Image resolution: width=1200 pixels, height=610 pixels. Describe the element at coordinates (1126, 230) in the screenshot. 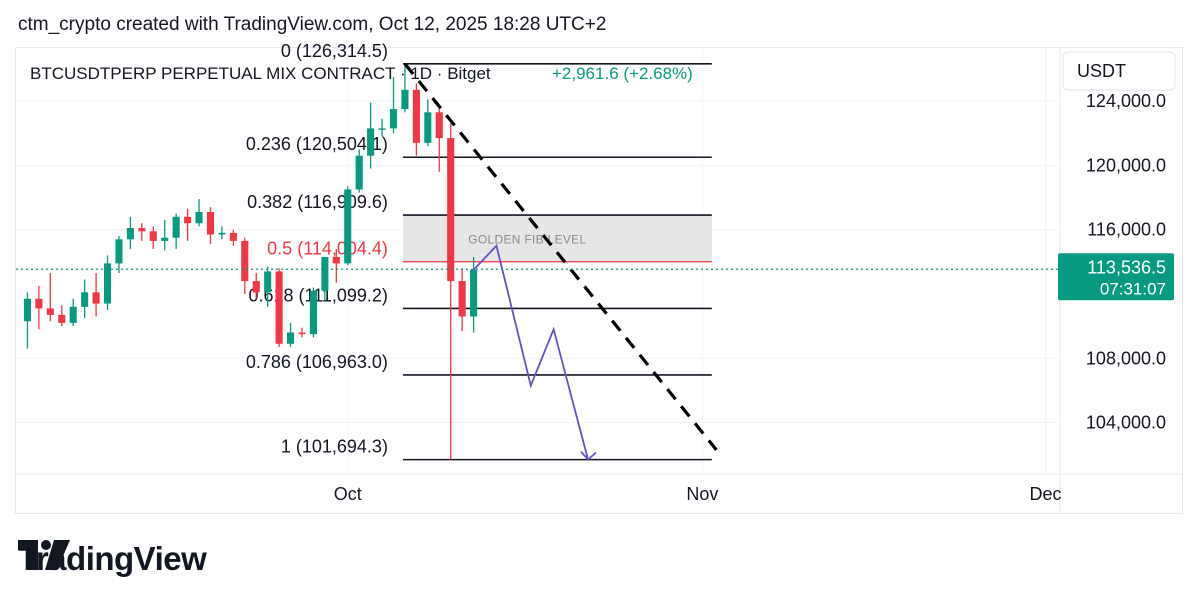

I see `price-tick-label: 116,000.0` at that location.